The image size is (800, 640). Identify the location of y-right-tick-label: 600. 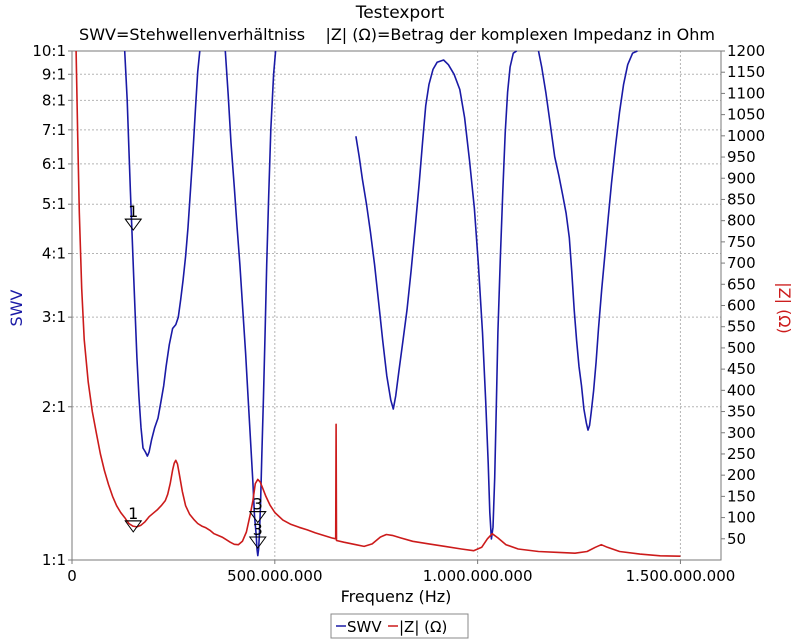
(741, 306).